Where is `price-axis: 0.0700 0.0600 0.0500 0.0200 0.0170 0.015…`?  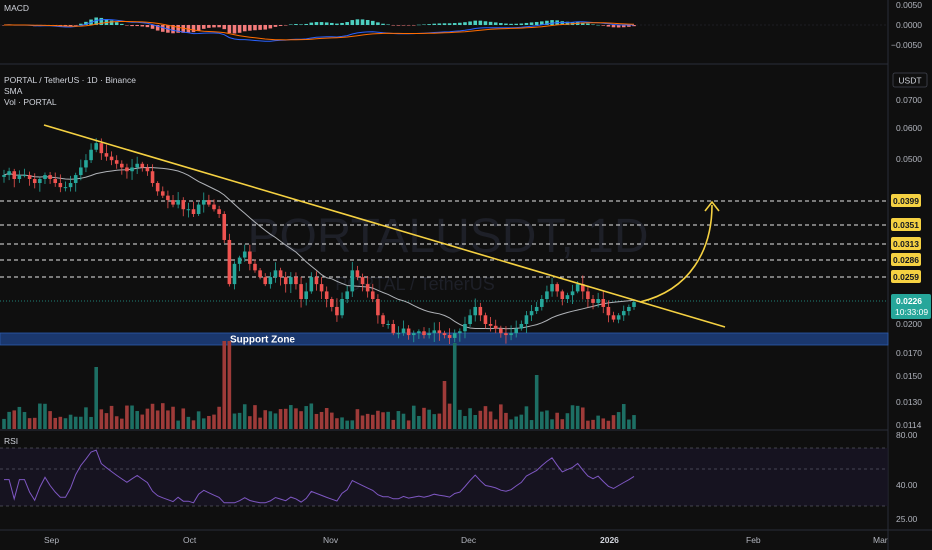 price-axis: 0.0700 0.0600 0.0500 0.0200 0.0170 0.015… is located at coordinates (909, 262).